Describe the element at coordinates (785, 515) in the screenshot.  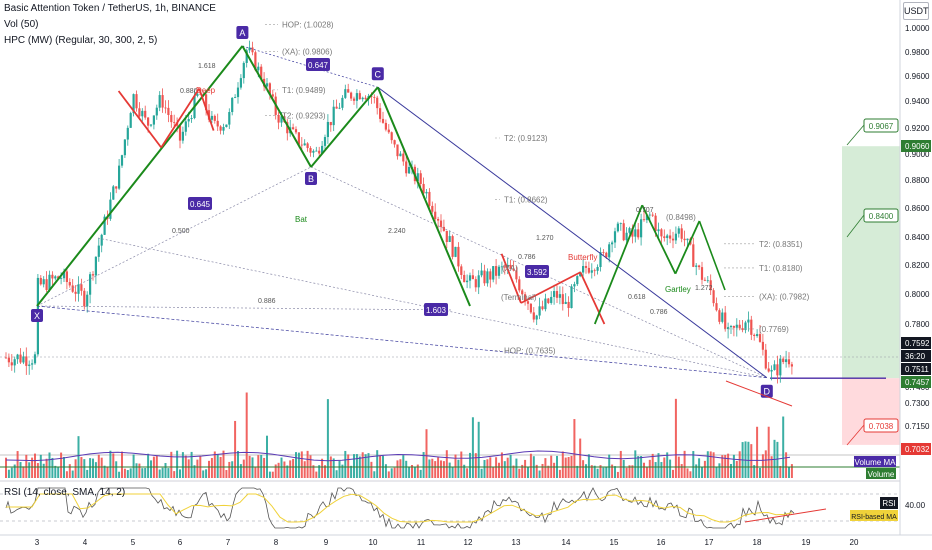
I see `rsi-divergence-line` at that location.